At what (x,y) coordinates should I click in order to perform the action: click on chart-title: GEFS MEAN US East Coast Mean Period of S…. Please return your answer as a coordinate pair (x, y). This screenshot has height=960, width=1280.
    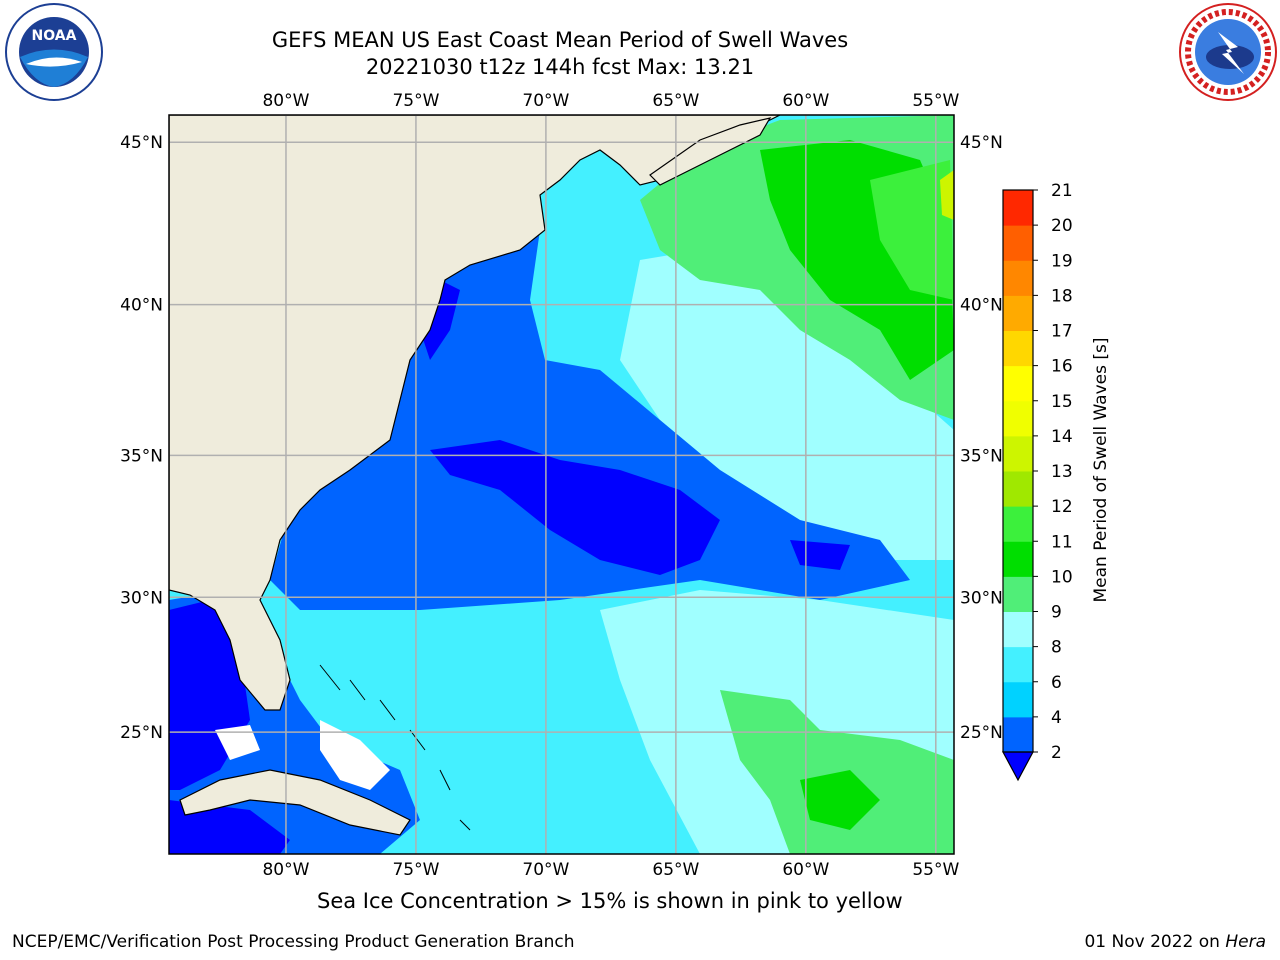
    Looking at the image, I should click on (560, 40).